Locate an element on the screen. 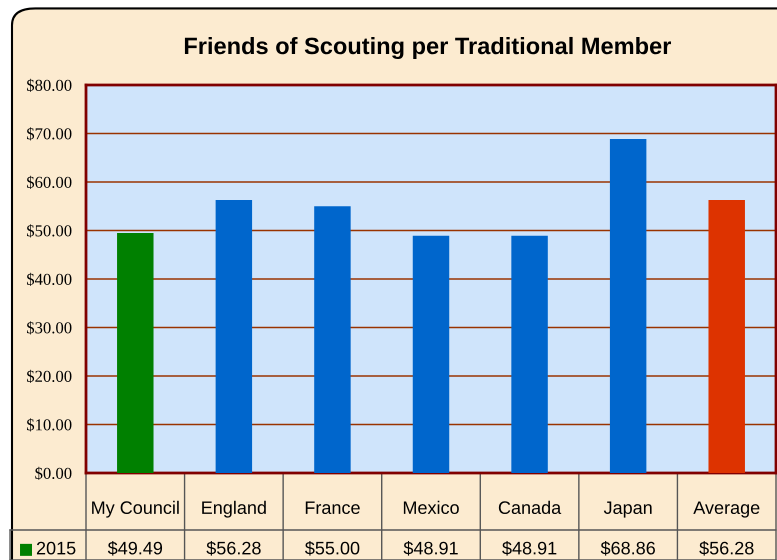  x-tick-label: Mexico is located at coordinates (431, 507).